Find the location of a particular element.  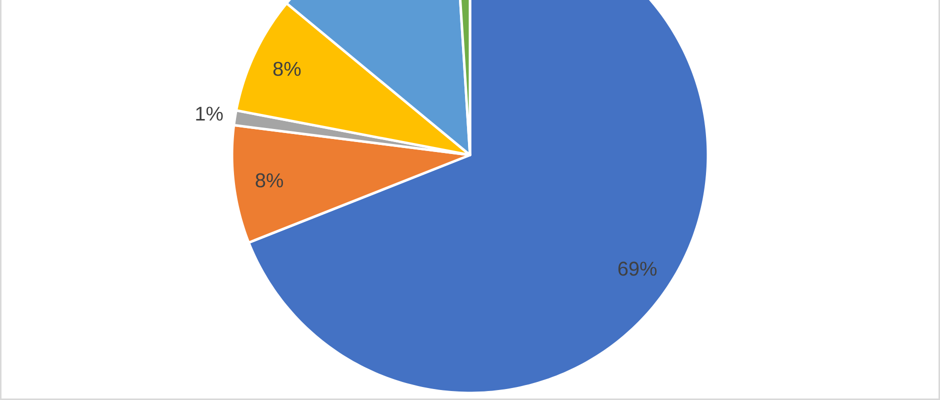

data-label: 1% is located at coordinates (209, 113).